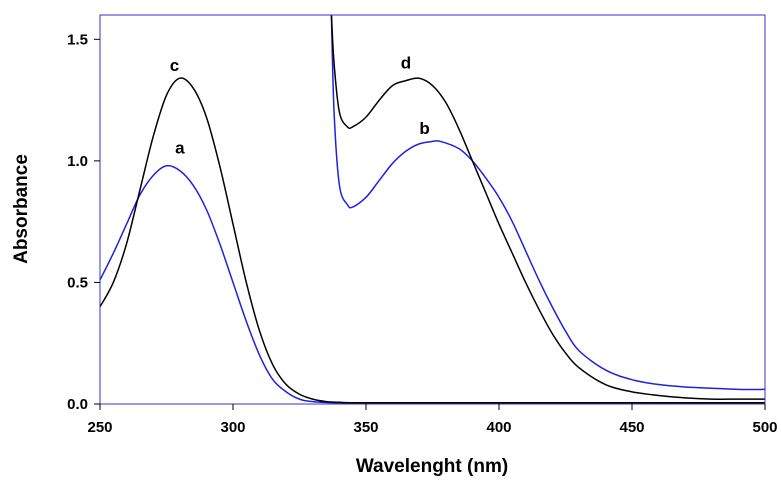  What do you see at coordinates (77, 282) in the screenshot?
I see `y-tick-label: 0.5` at bounding box center [77, 282].